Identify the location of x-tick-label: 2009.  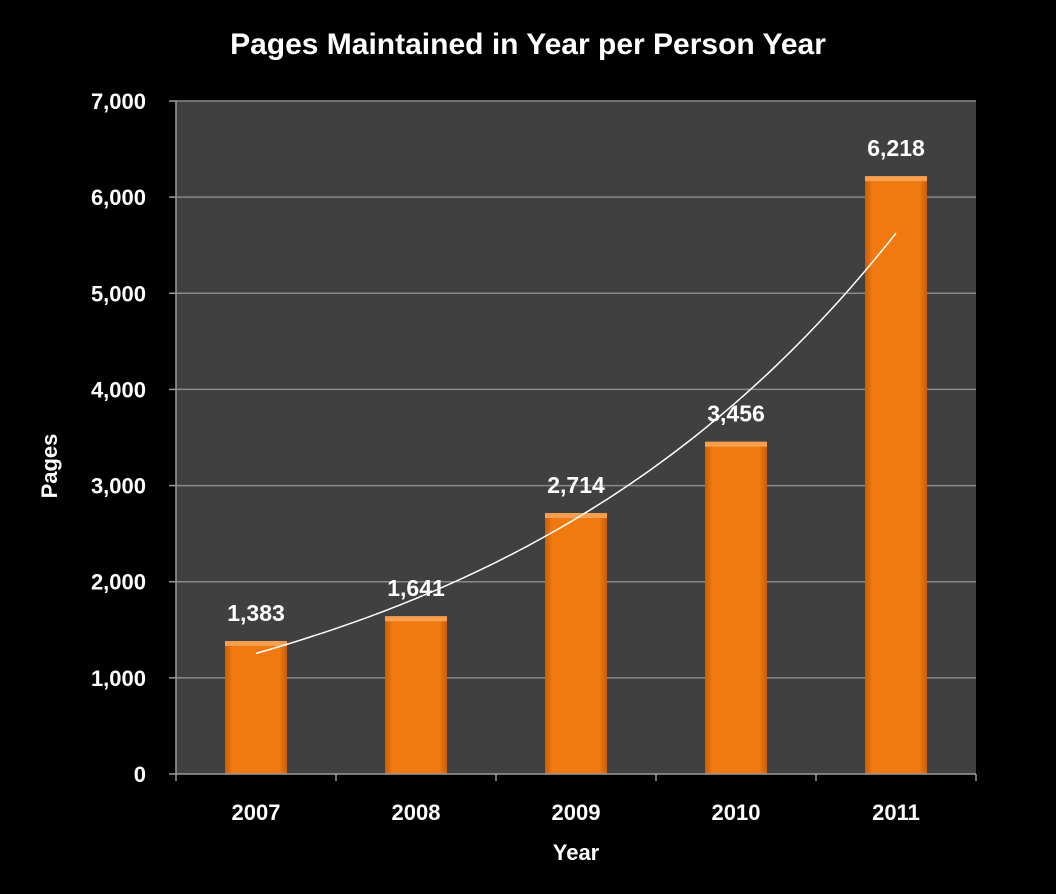
(576, 812).